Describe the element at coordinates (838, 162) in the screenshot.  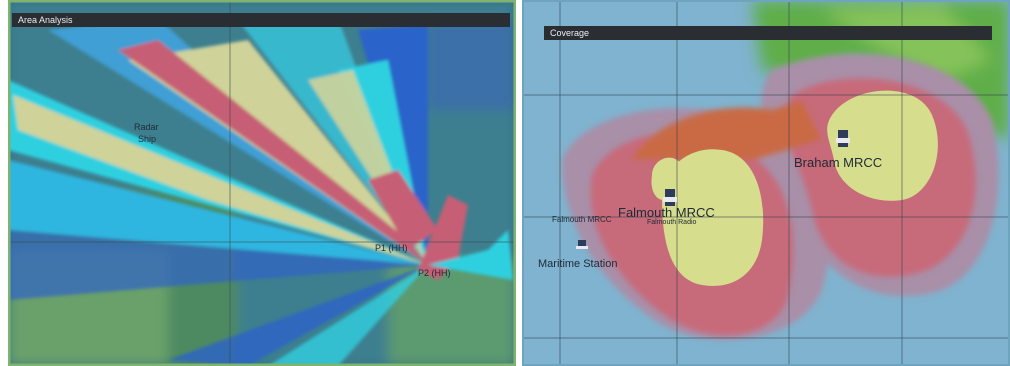
I see `station-label-right: Braham MRCC` at that location.